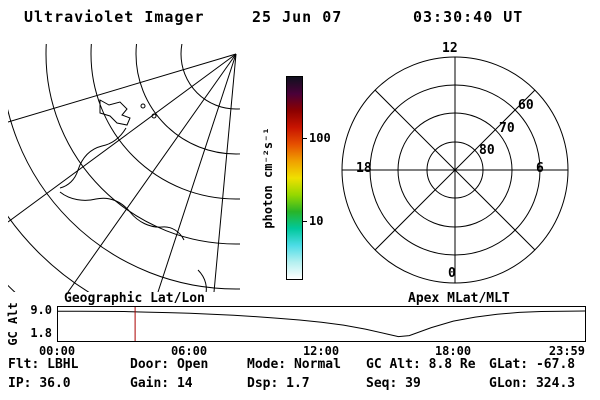 The image size is (600, 400). What do you see at coordinates (317, 364) in the screenshot?
I see `field-value: Normal` at bounding box center [317, 364].